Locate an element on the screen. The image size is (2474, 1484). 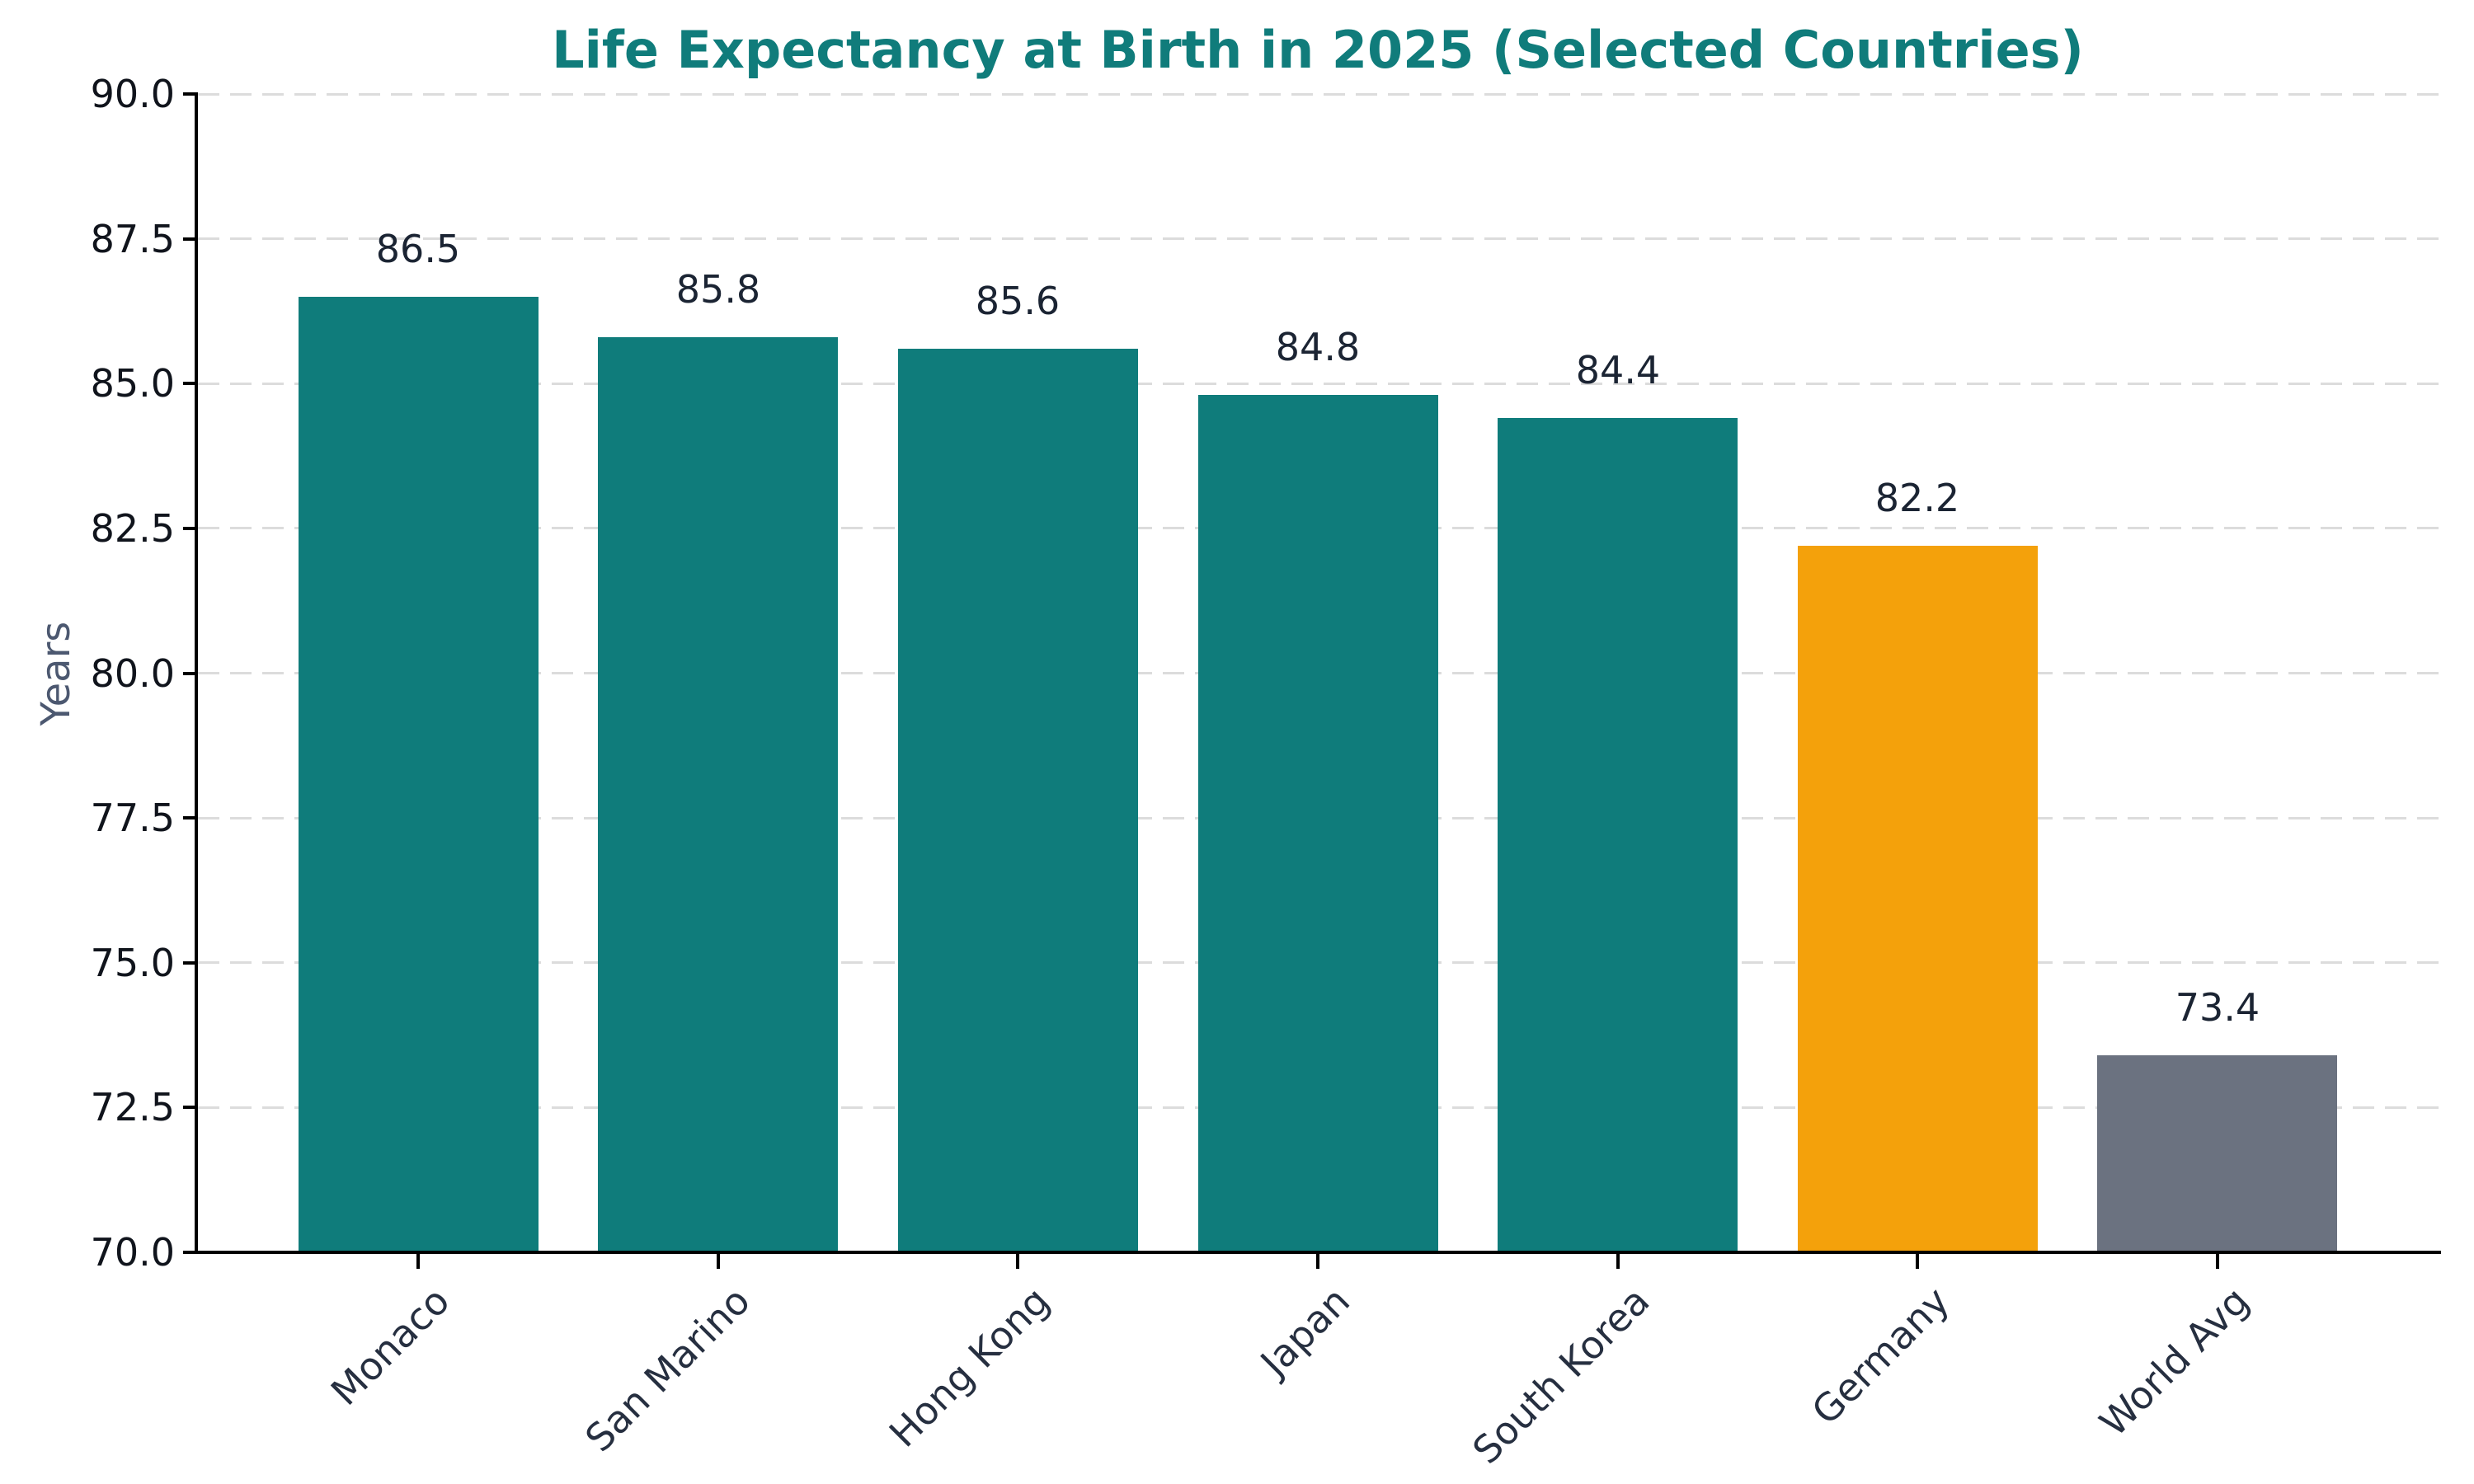
y-axis-label: Years is located at coordinates (56, 673).